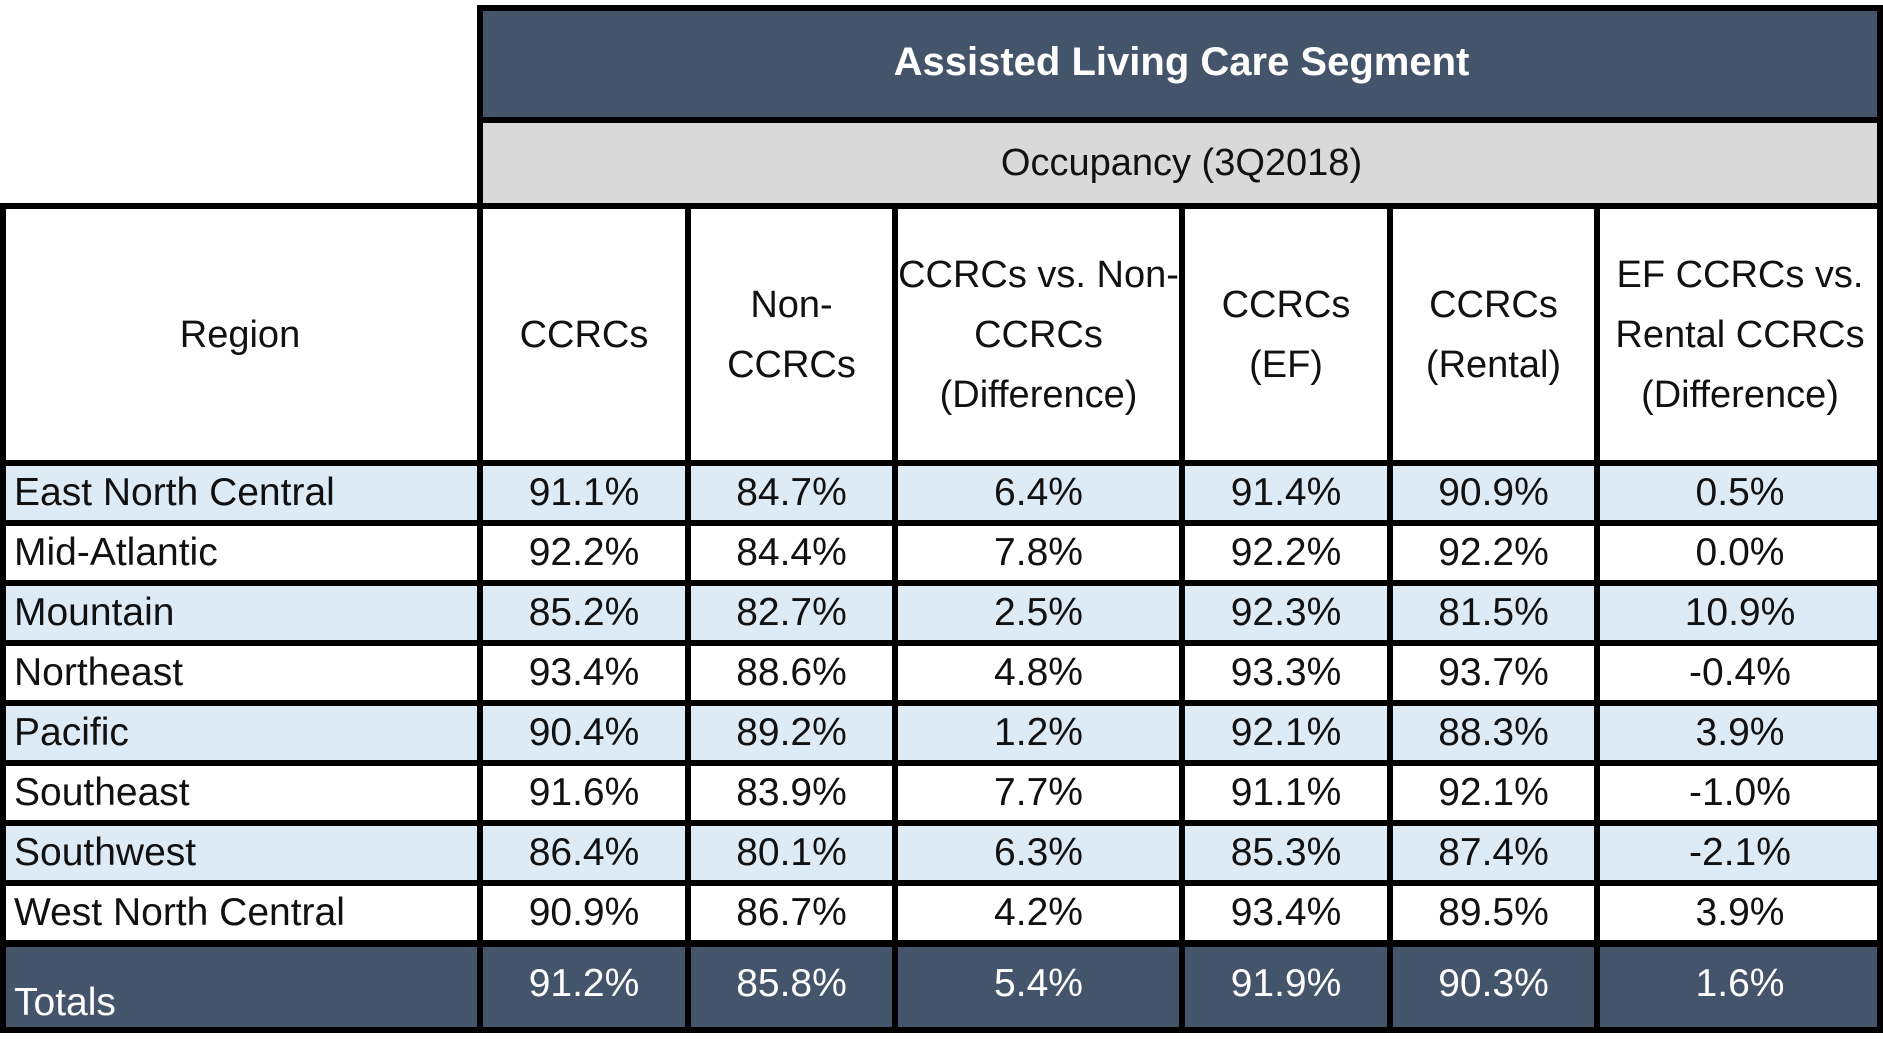 This screenshot has height=1044, width=1883. What do you see at coordinates (240, 988) in the screenshot?
I see `totals-label: Totals` at bounding box center [240, 988].